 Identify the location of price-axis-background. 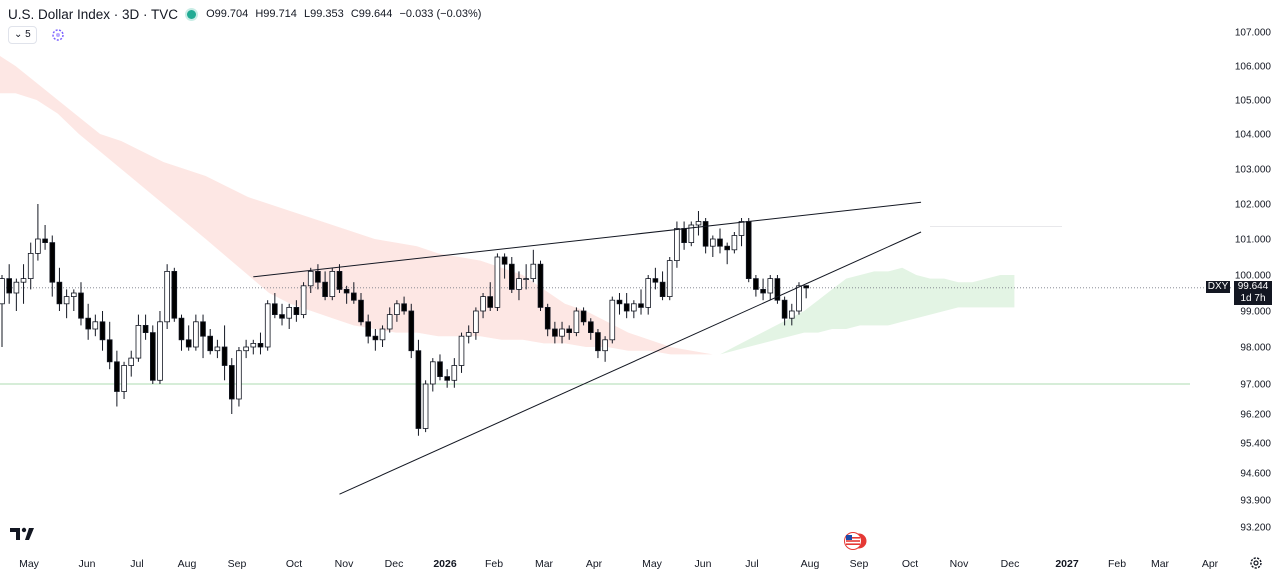
(1256, 272).